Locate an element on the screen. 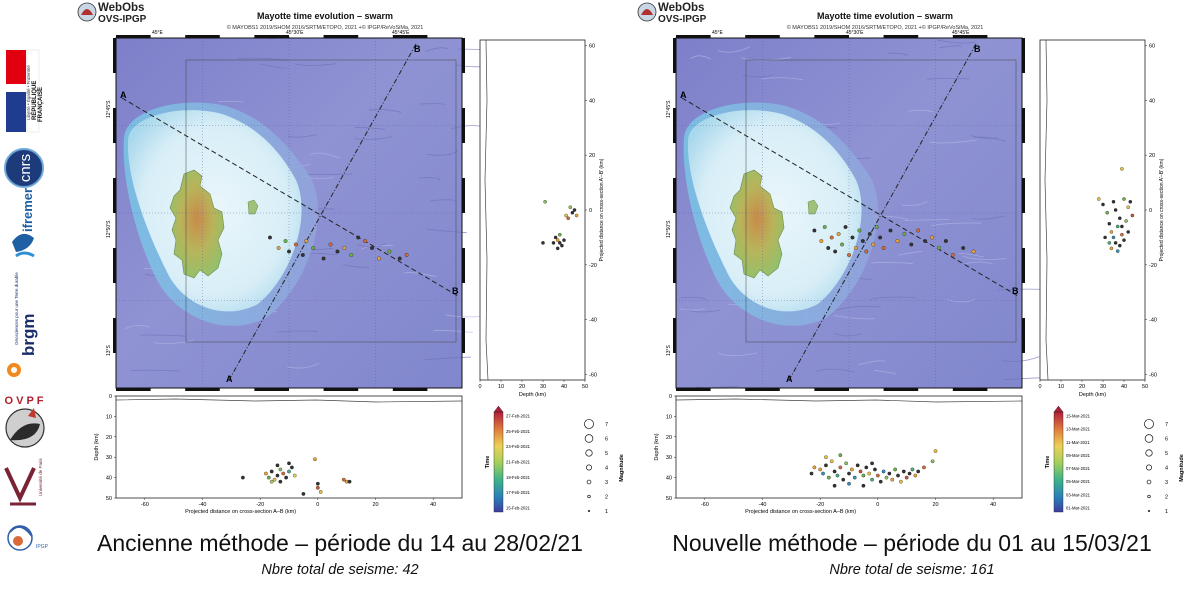  cross-section-xtick: -40 is located at coordinates (763, 505).